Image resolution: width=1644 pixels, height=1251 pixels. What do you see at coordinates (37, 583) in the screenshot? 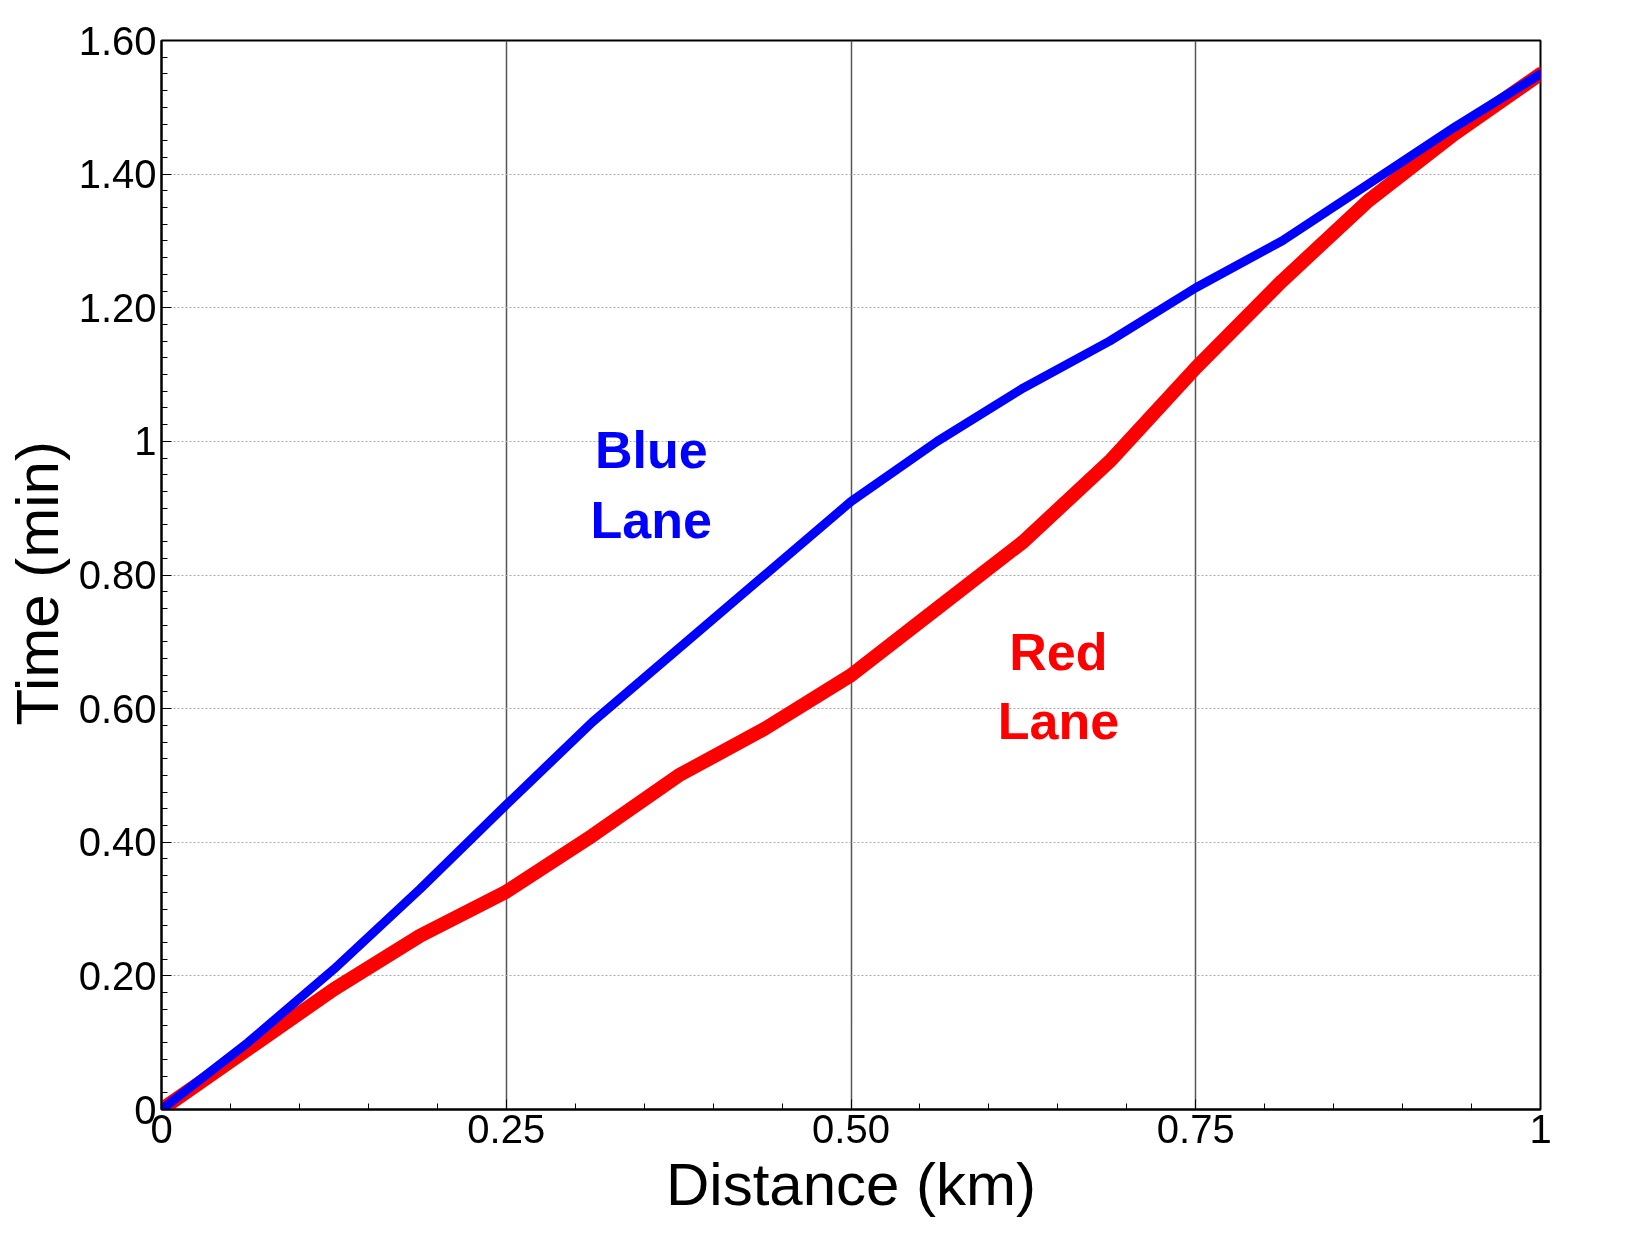
I see `y-axis-title: Time (min)` at bounding box center [37, 583].